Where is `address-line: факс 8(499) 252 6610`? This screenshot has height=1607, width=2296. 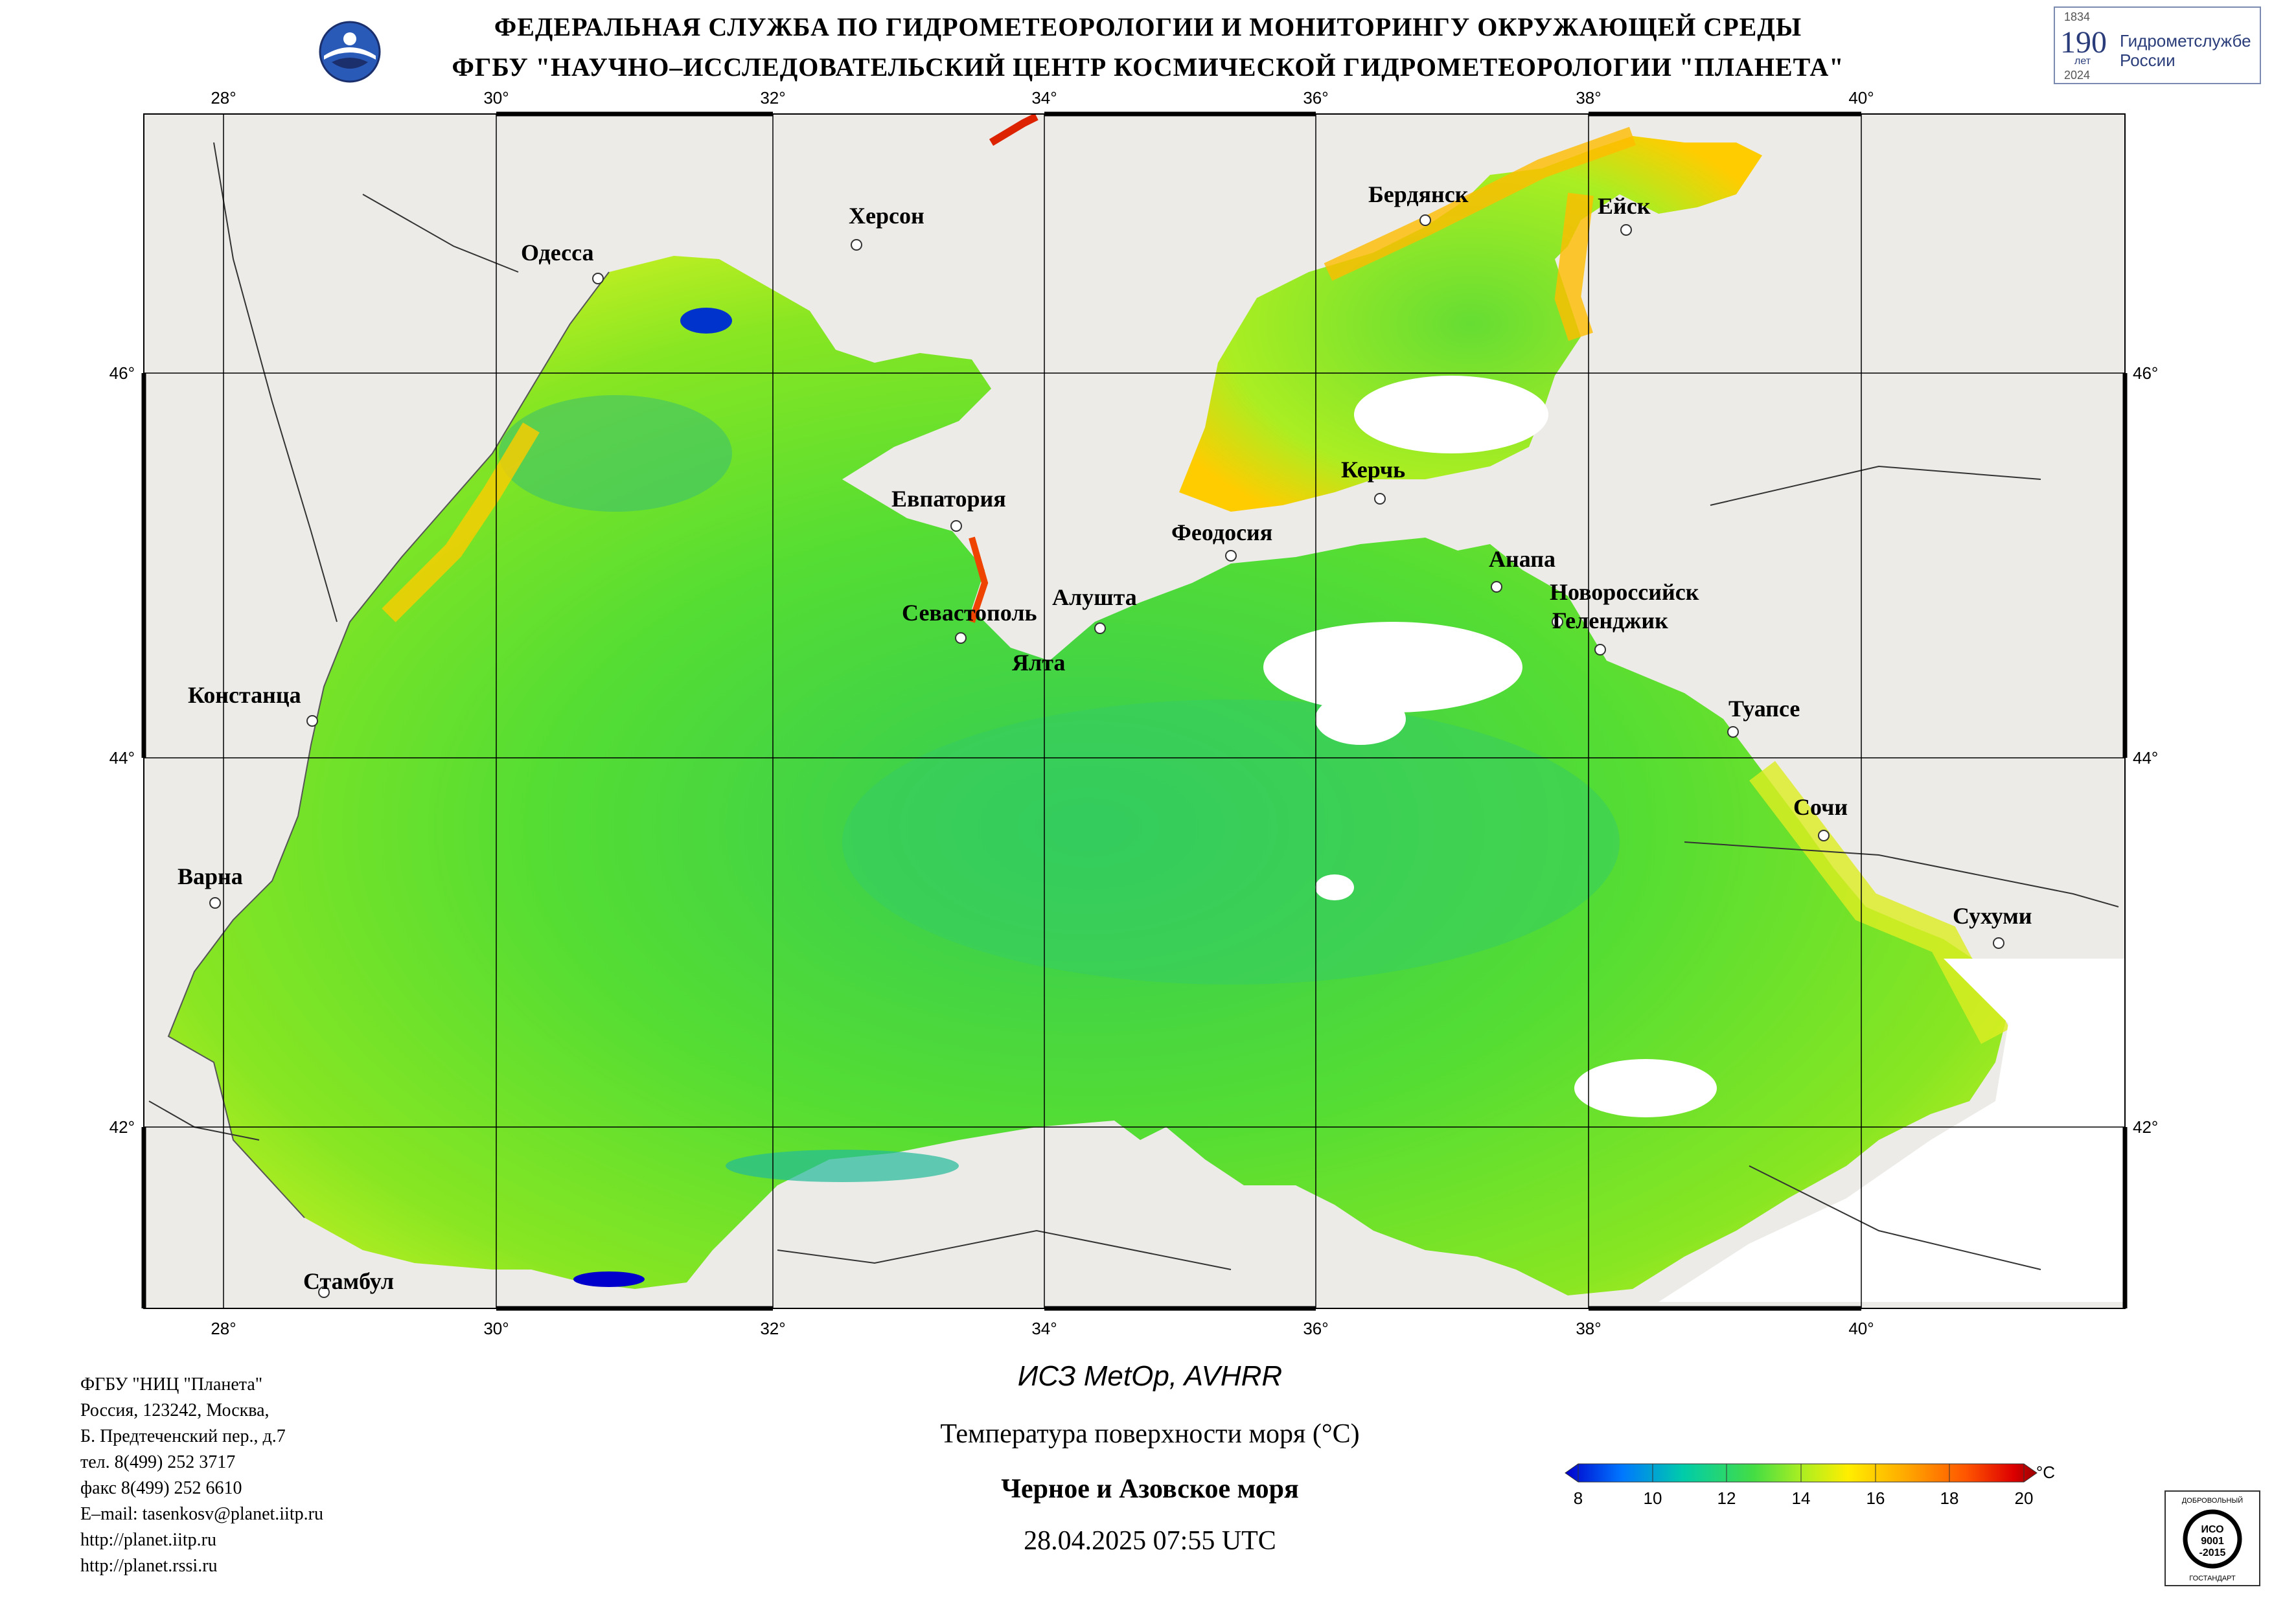 address-line: факс 8(499) 252 6610 is located at coordinates (161, 1488).